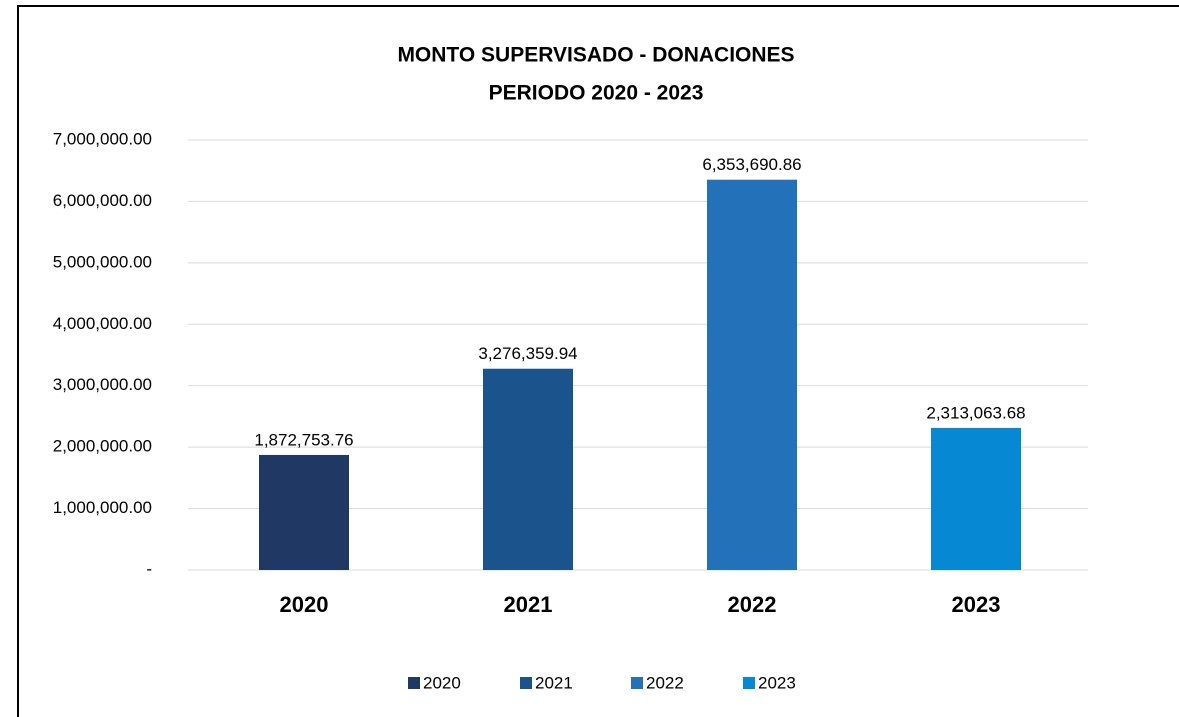 Image resolution: width=1179 pixels, height=717 pixels. Describe the element at coordinates (102, 446) in the screenshot. I see `y-tick-label: 2,000,000.00` at that location.